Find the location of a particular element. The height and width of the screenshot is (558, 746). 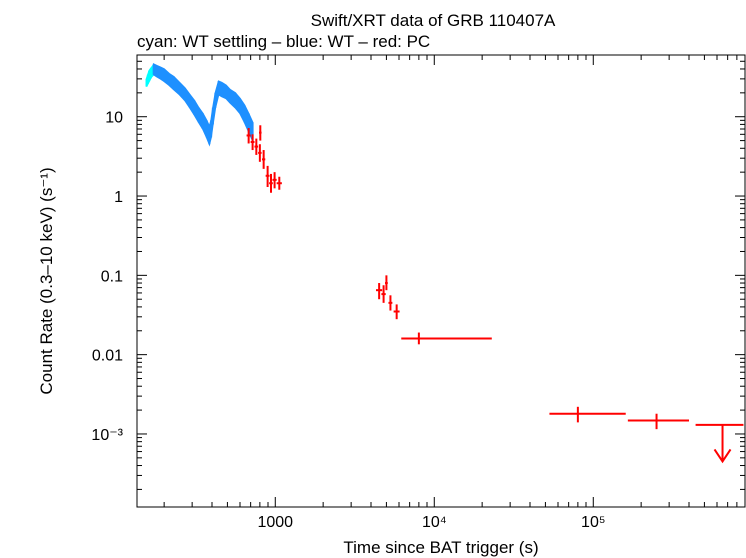

y-tick-label: 10⁻³ is located at coordinates (107, 435).